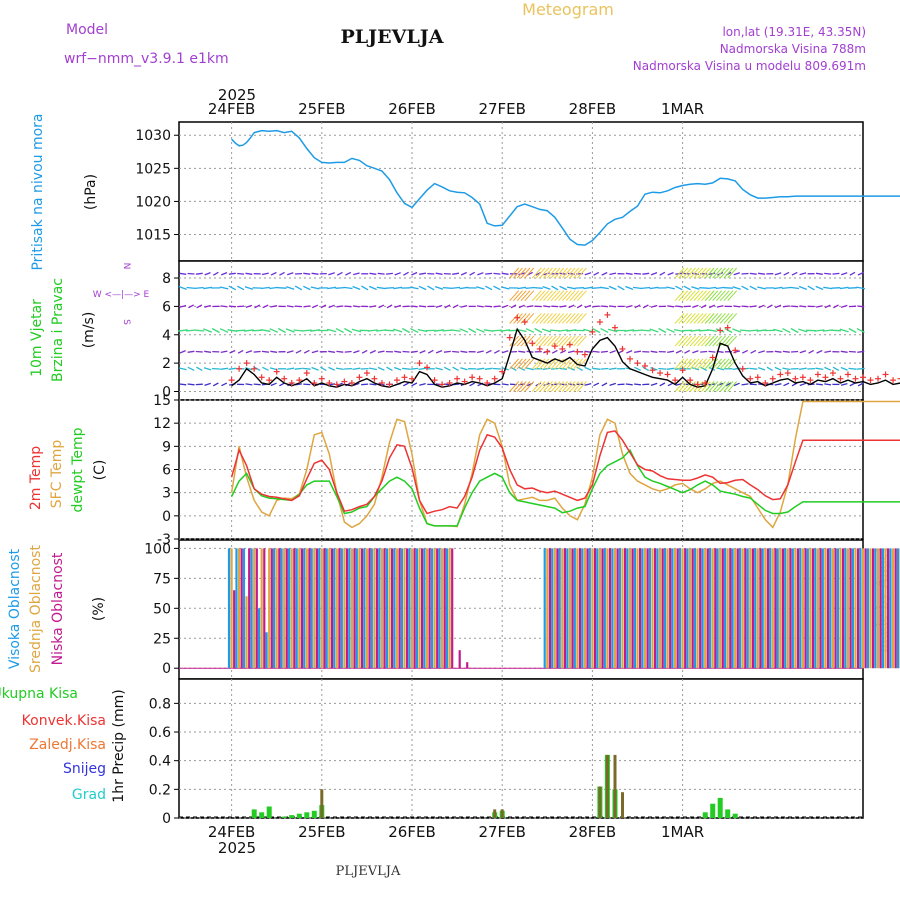 The height and width of the screenshot is (900, 900). What do you see at coordinates (146, 59) in the screenshot?
I see `model-value: wrf−nmm_v3.9.1 e1km` at bounding box center [146, 59].